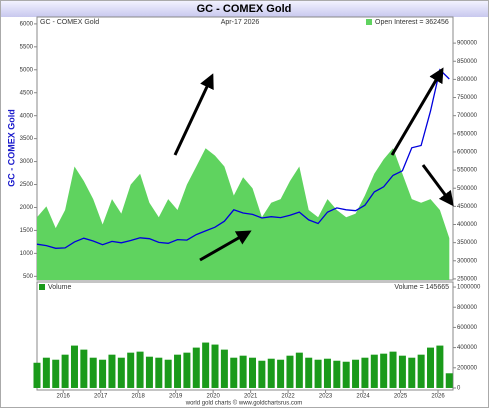  I want to click on x-tick-label: 2017, so click(101, 397).